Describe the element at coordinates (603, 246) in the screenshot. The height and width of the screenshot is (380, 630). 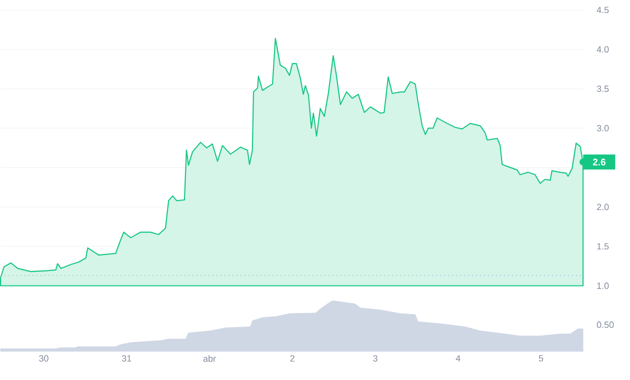
I see `y-tick-label: 1.5` at that location.